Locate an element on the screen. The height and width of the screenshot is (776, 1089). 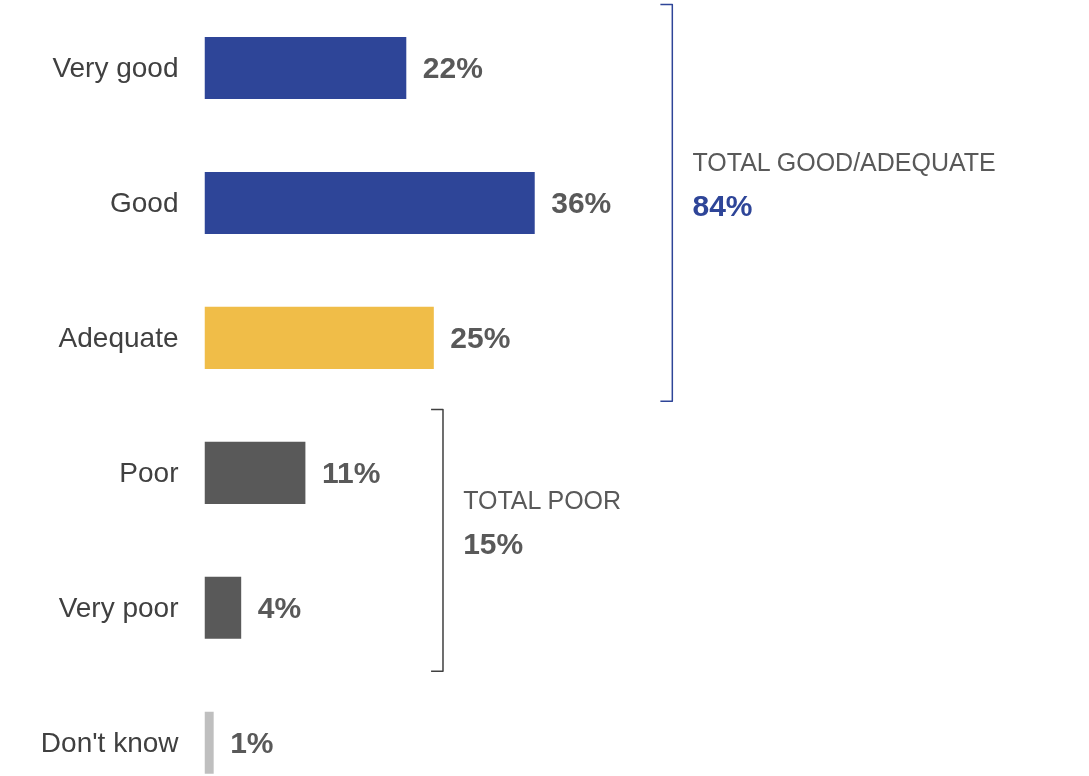
data-label: 25% is located at coordinates (480, 338).